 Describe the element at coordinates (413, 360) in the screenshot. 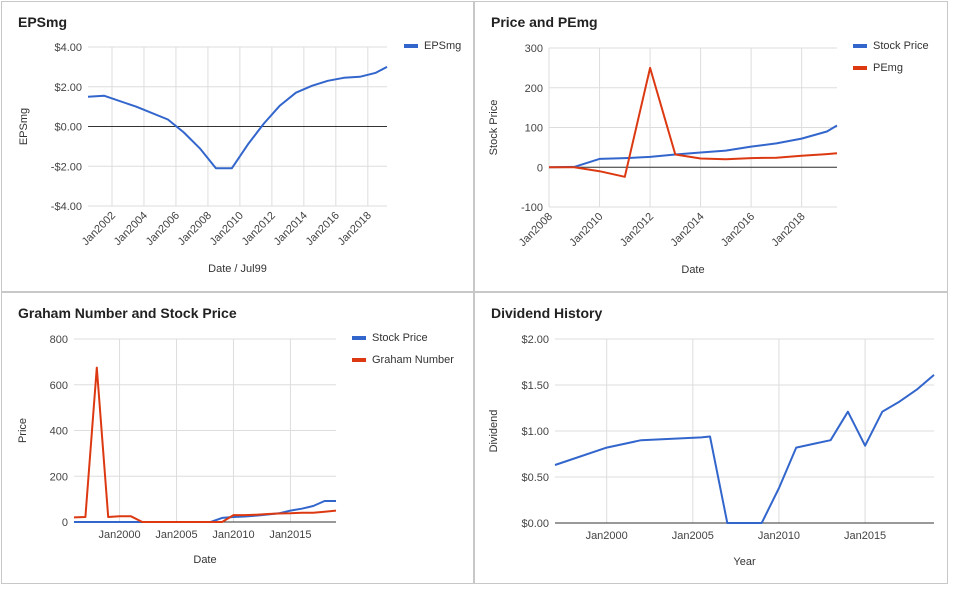

I see `legend-label: Graham Number` at that location.